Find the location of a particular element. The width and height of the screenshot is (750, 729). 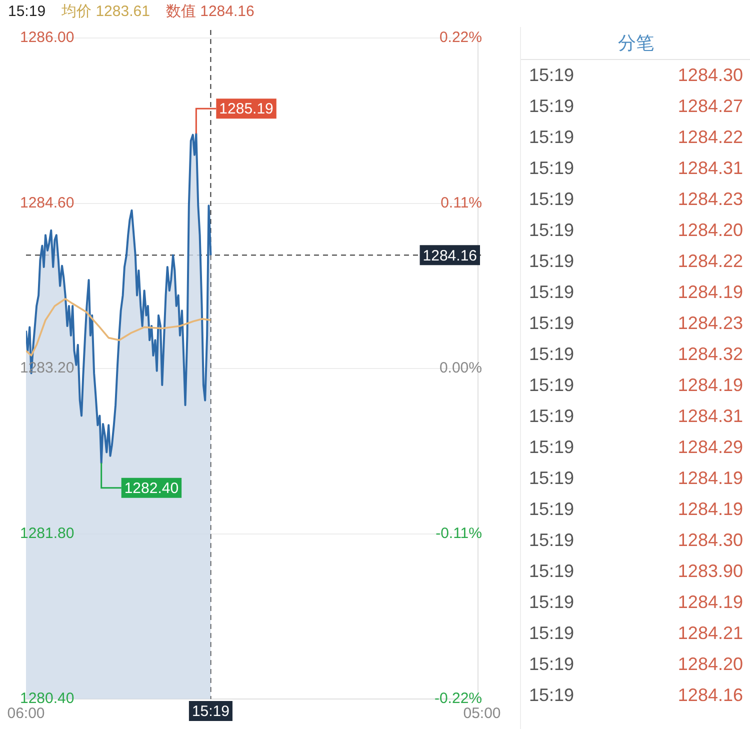

annotation: 1282.40 is located at coordinates (151, 489).